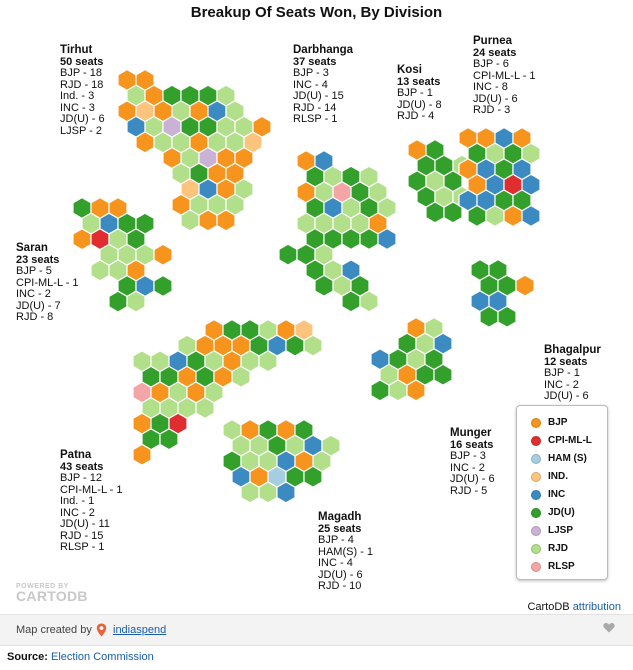  I want to click on legend-label: JD(U), so click(561, 512).